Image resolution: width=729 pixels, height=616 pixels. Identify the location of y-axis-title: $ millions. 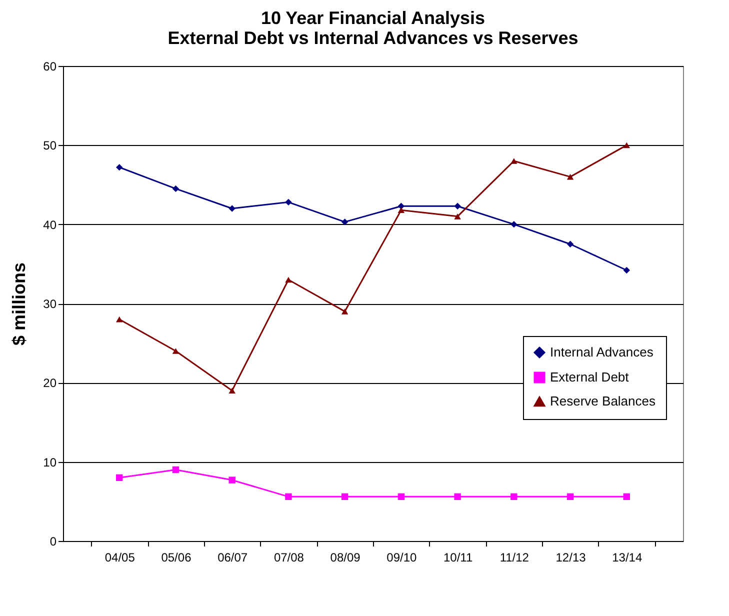
(19, 304).